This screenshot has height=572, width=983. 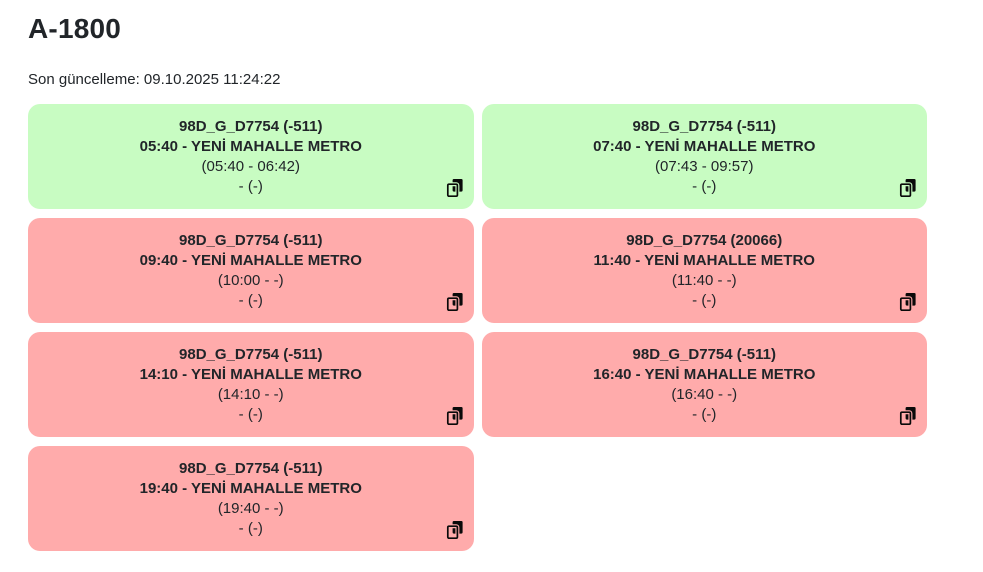 I want to click on page-title: A-1800, so click(x=75, y=28).